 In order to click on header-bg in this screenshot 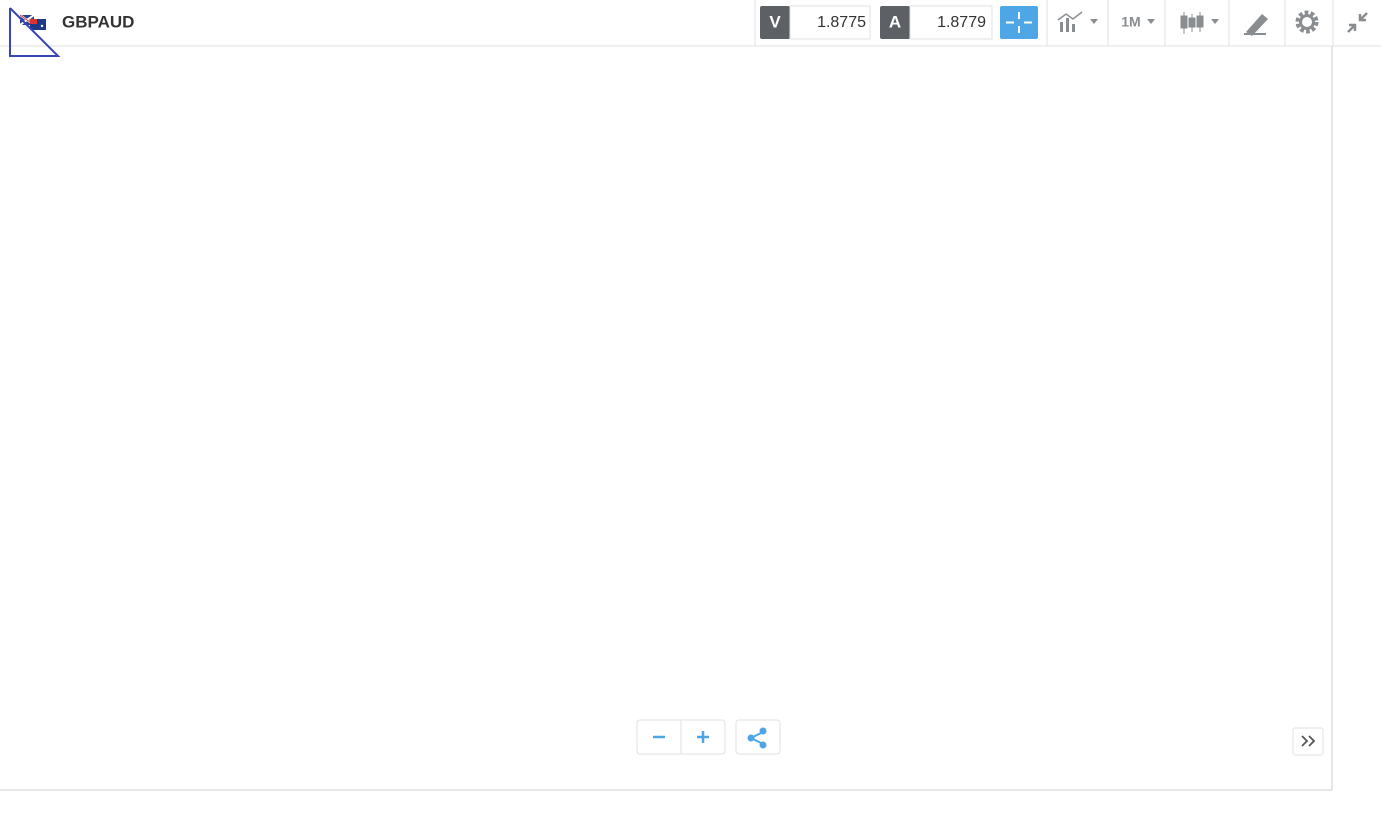, I will do `click(690, 23)`.